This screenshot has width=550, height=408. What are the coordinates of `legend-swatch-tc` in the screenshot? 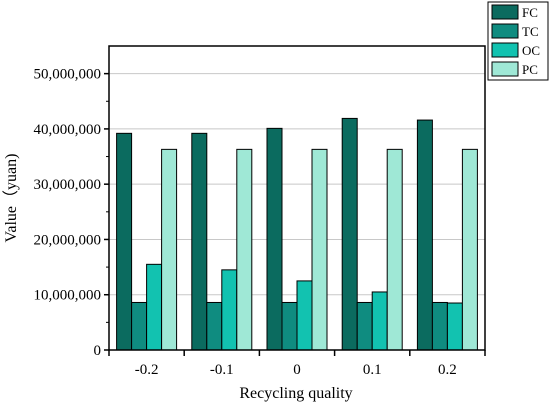 It's located at (505, 31).